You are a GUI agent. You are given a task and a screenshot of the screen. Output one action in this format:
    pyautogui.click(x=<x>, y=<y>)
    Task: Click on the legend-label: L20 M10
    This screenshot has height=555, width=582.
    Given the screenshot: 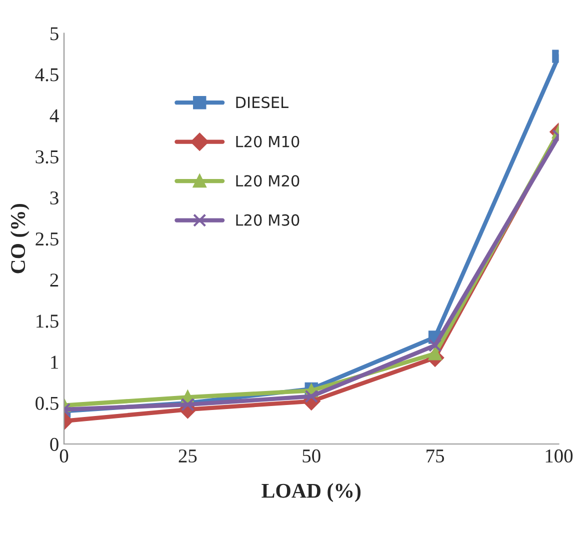 What is the action you would take?
    pyautogui.click(x=268, y=142)
    